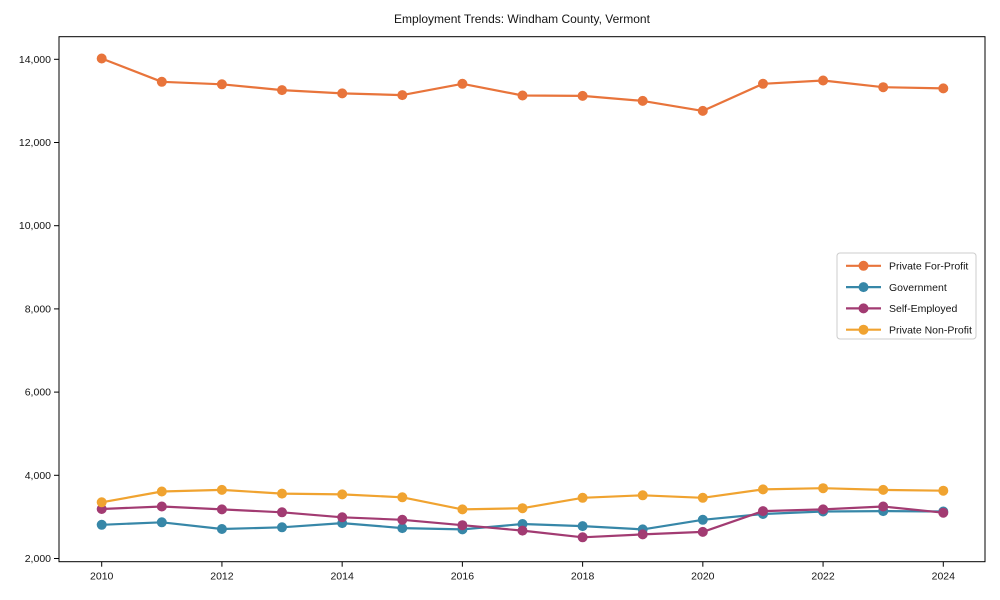 This screenshot has width=1000, height=600. What do you see at coordinates (161, 522) in the screenshot?
I see `data-point-government-2011` at bounding box center [161, 522].